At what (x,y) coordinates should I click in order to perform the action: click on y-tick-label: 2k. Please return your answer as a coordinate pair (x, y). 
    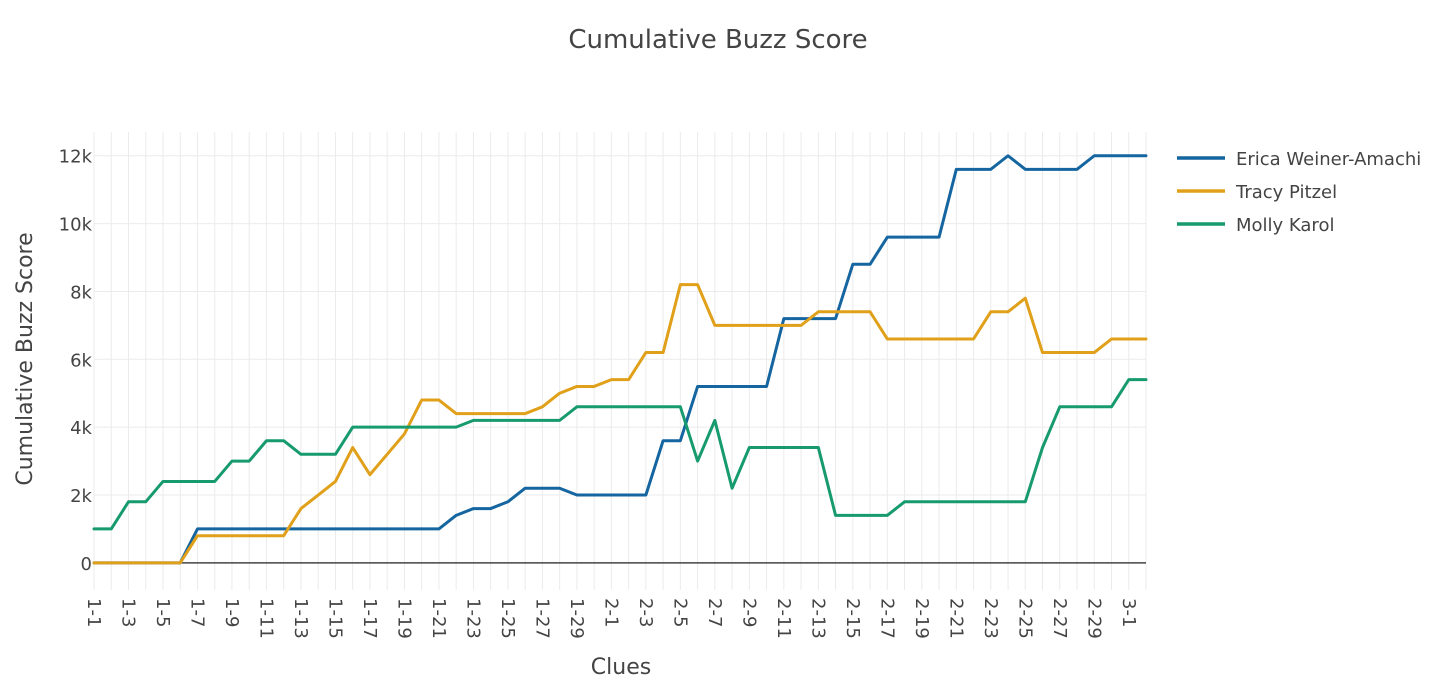
    Looking at the image, I should click on (81, 496).